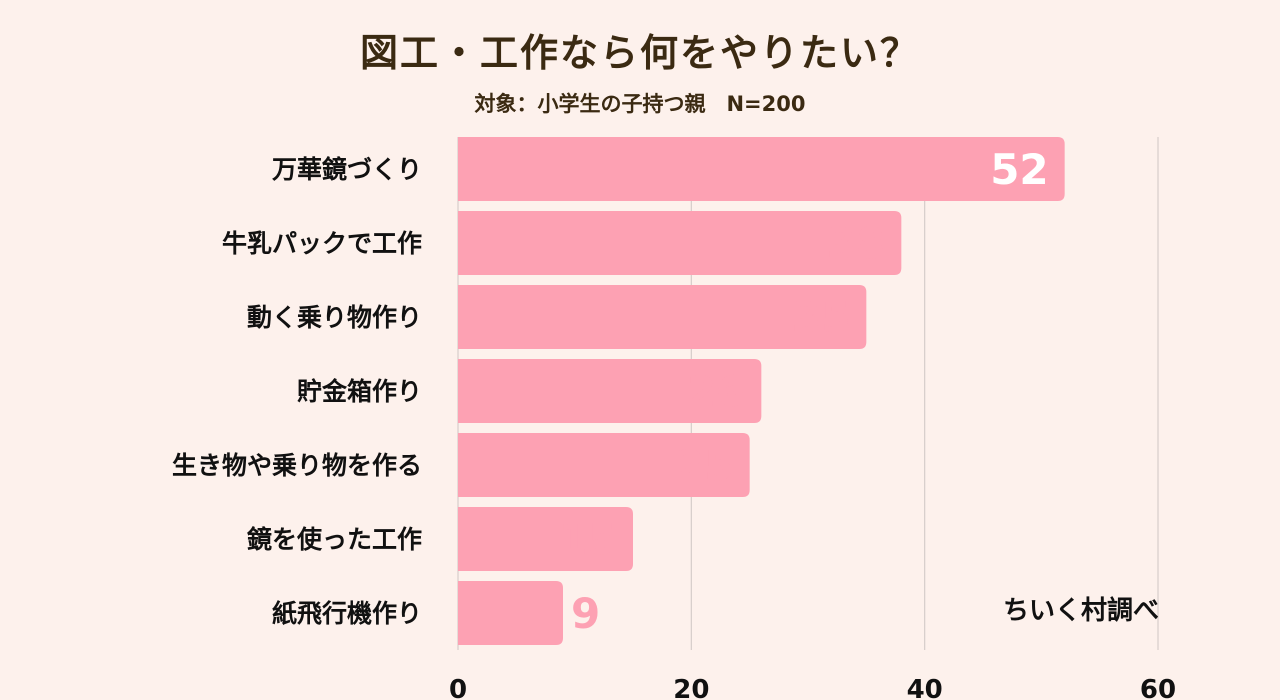 This screenshot has width=1280, height=700. Describe the element at coordinates (821, 317) in the screenshot. I see `value-label: 35` at that location.